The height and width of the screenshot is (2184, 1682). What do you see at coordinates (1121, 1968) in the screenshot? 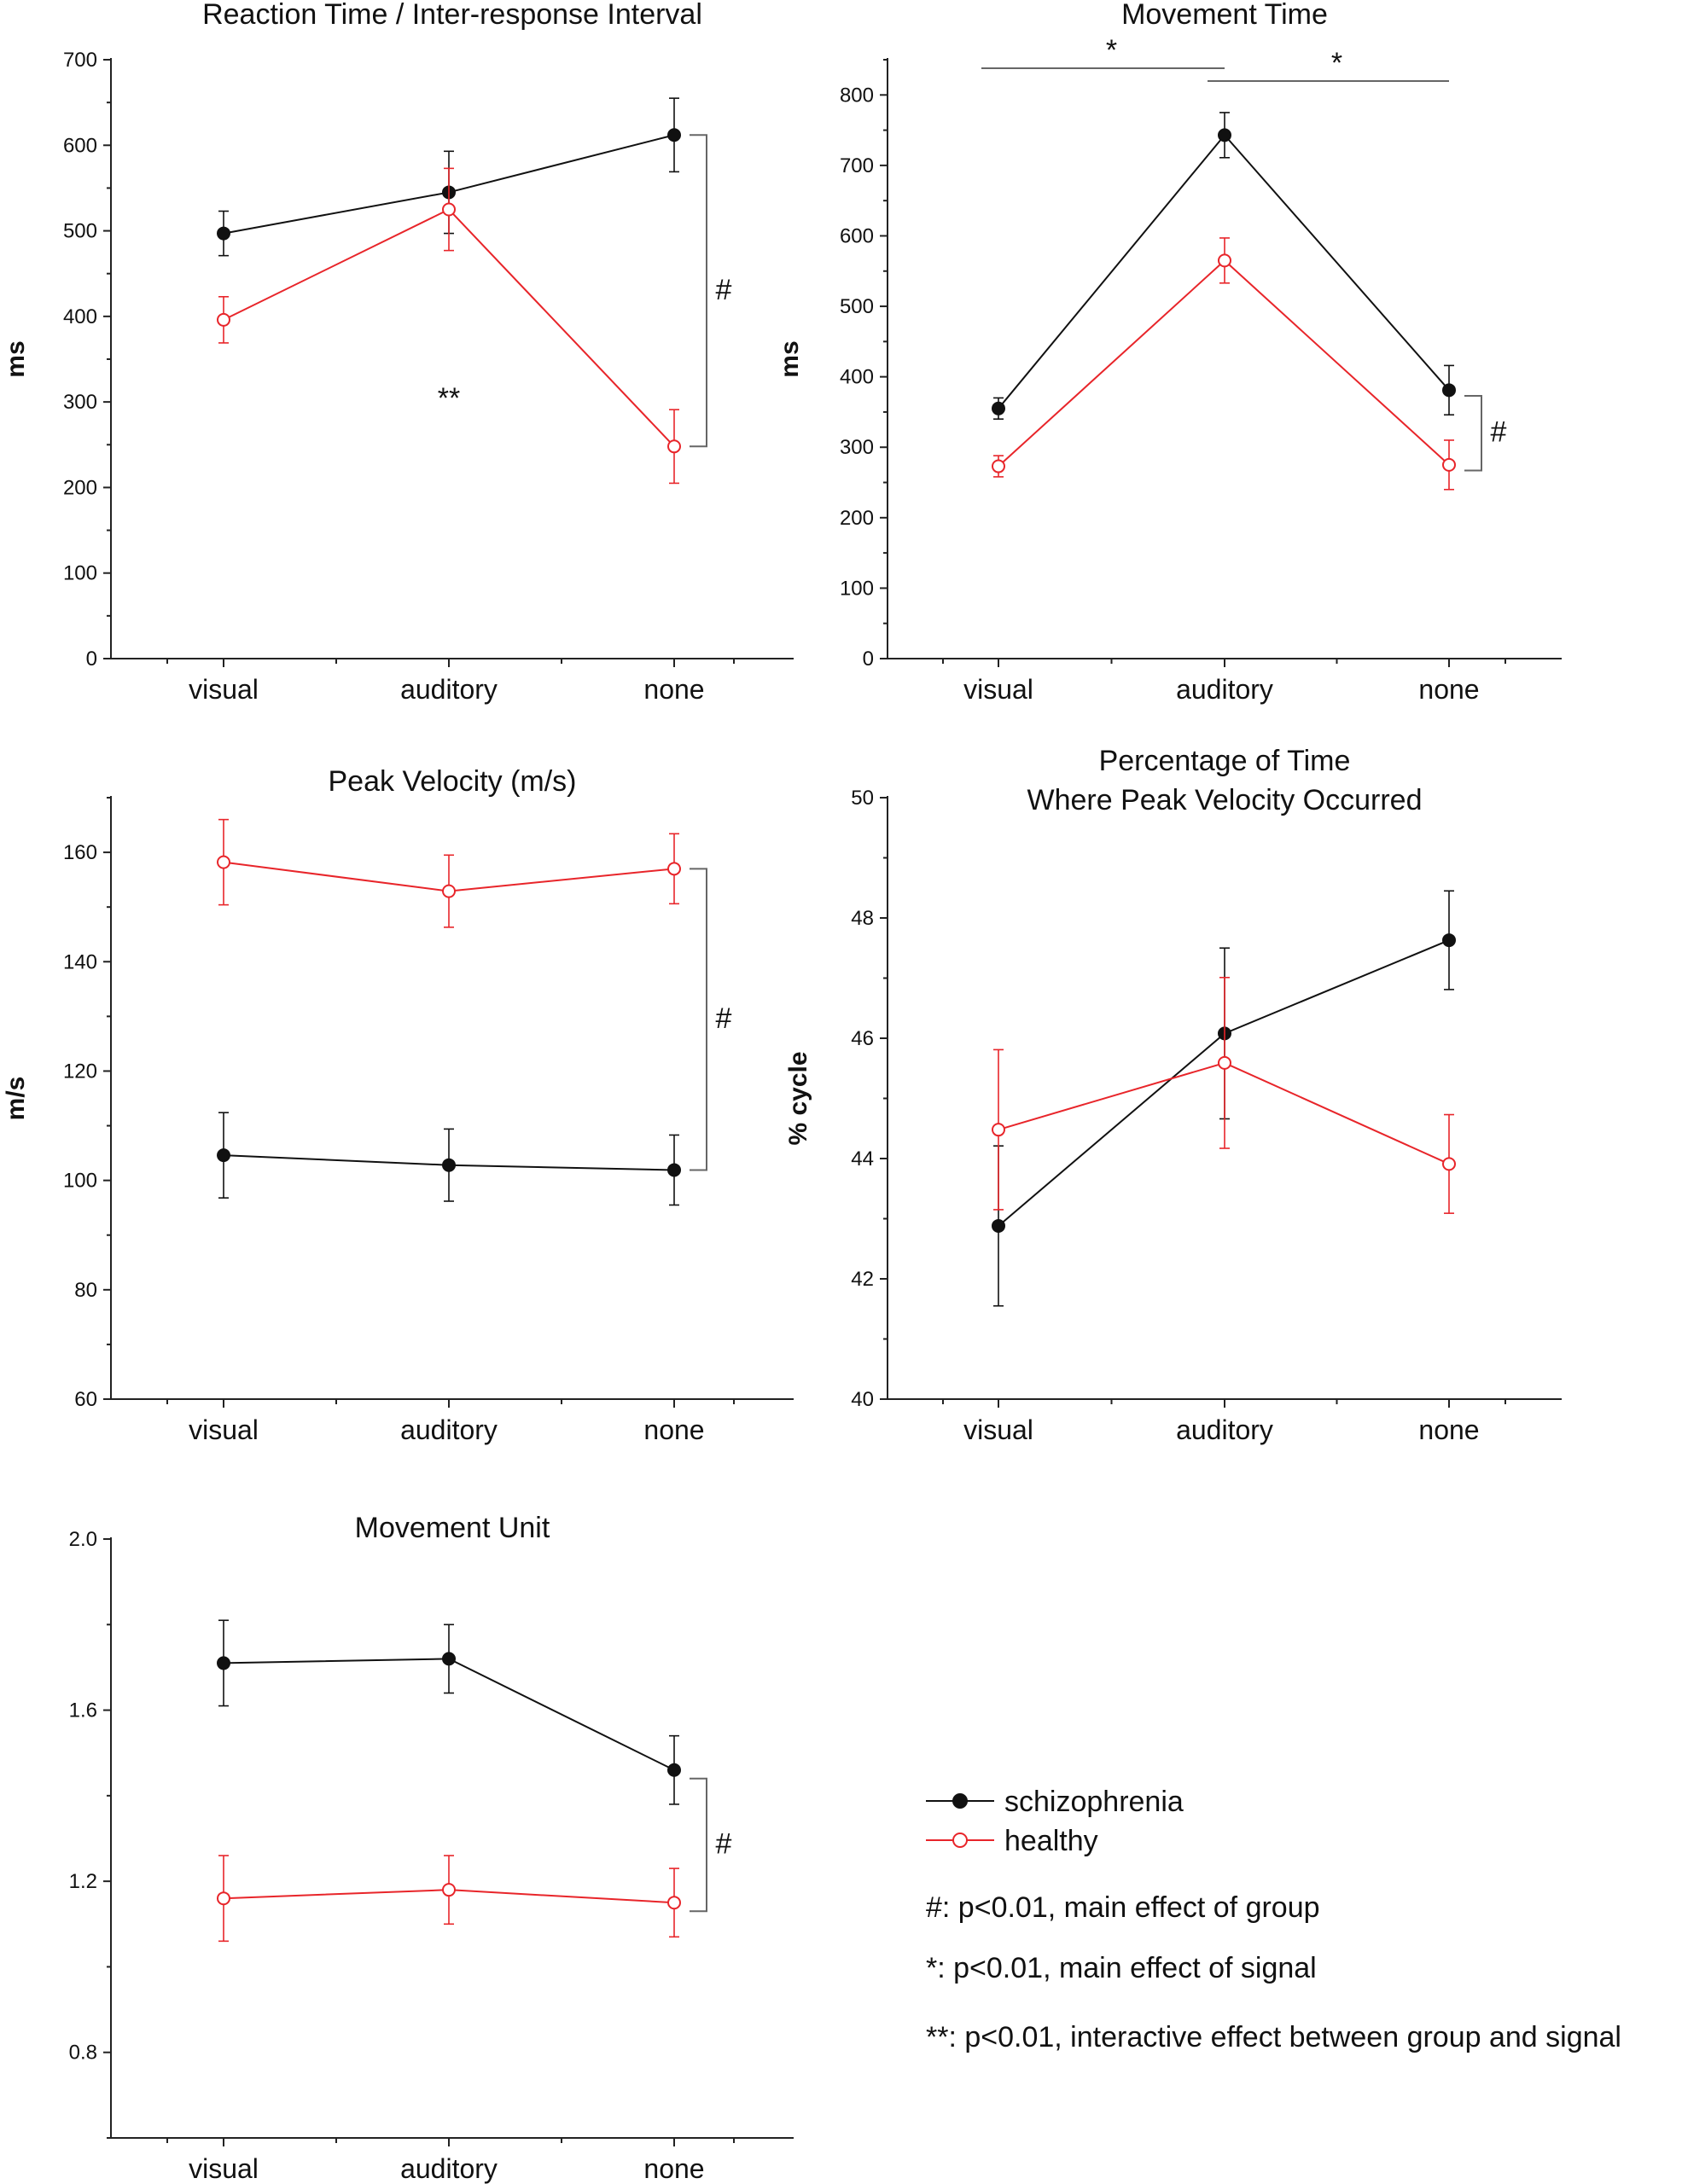
I see `note-signal-effect: *: p<0.01, main effect of signal` at bounding box center [1121, 1968].